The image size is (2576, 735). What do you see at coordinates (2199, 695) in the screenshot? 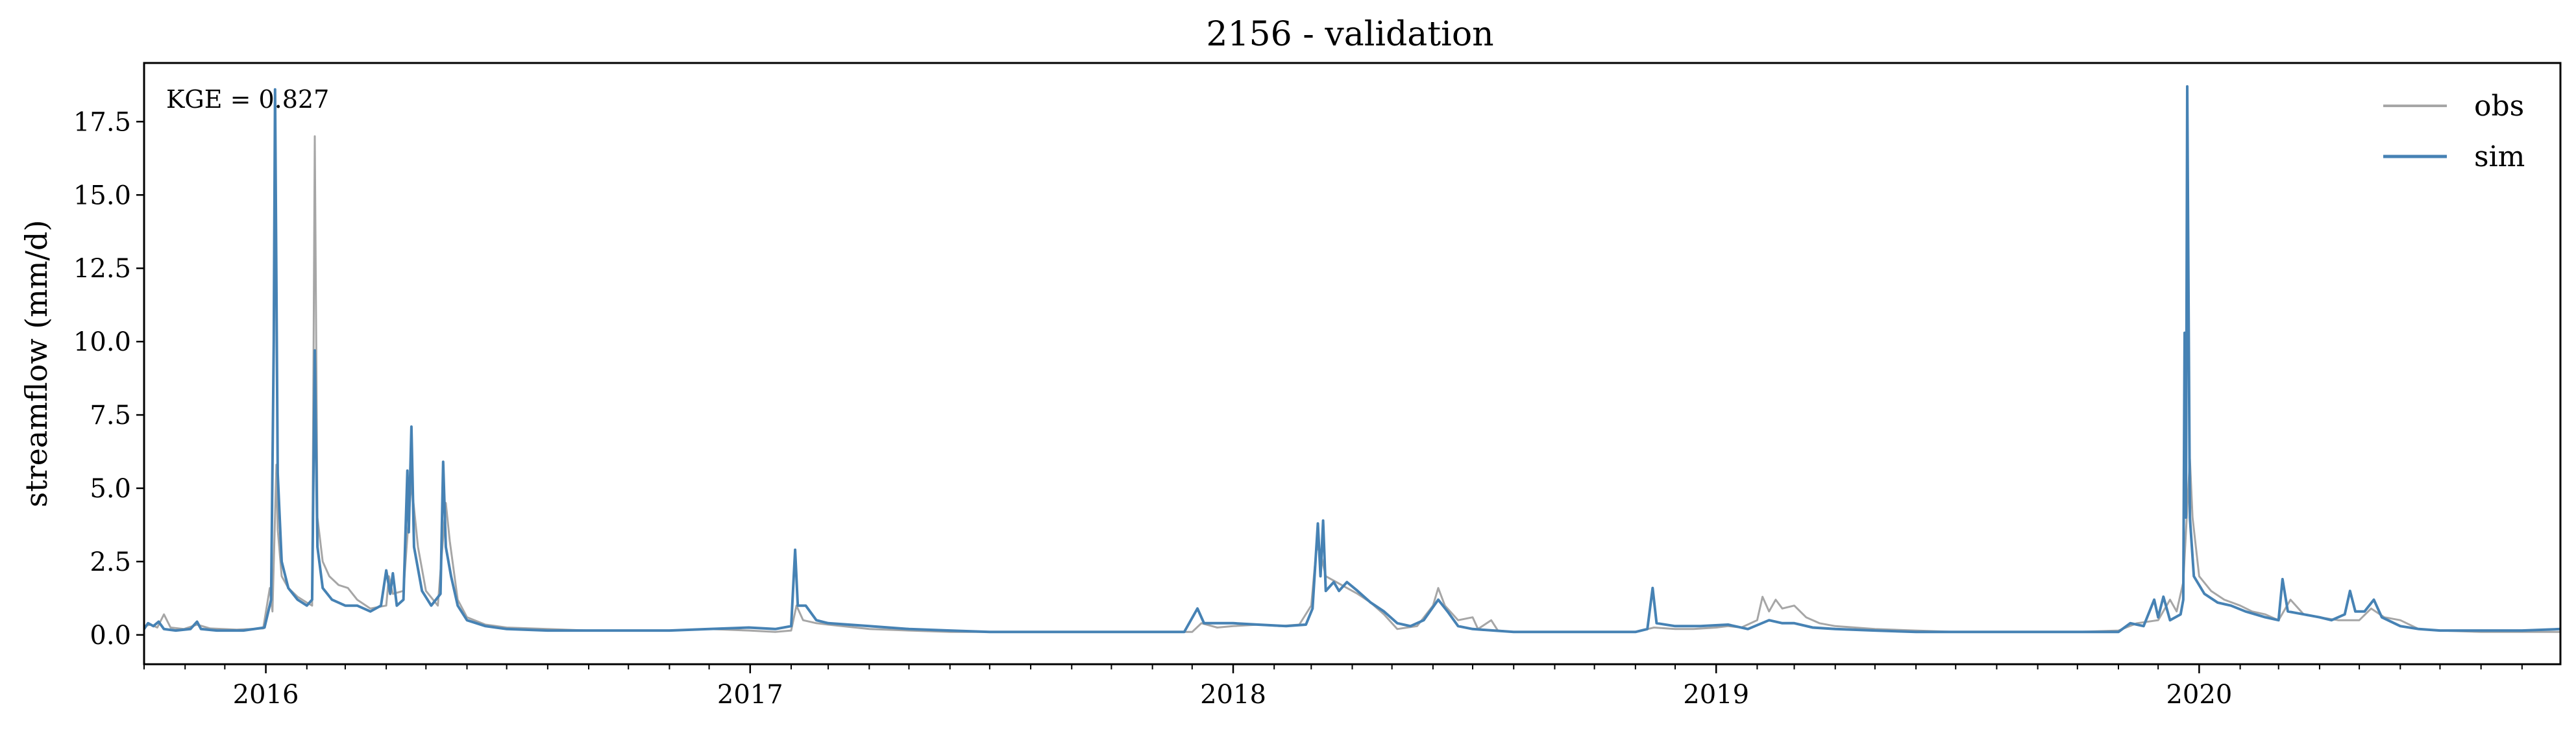
I see `x-tick-label: 2020` at bounding box center [2199, 695].